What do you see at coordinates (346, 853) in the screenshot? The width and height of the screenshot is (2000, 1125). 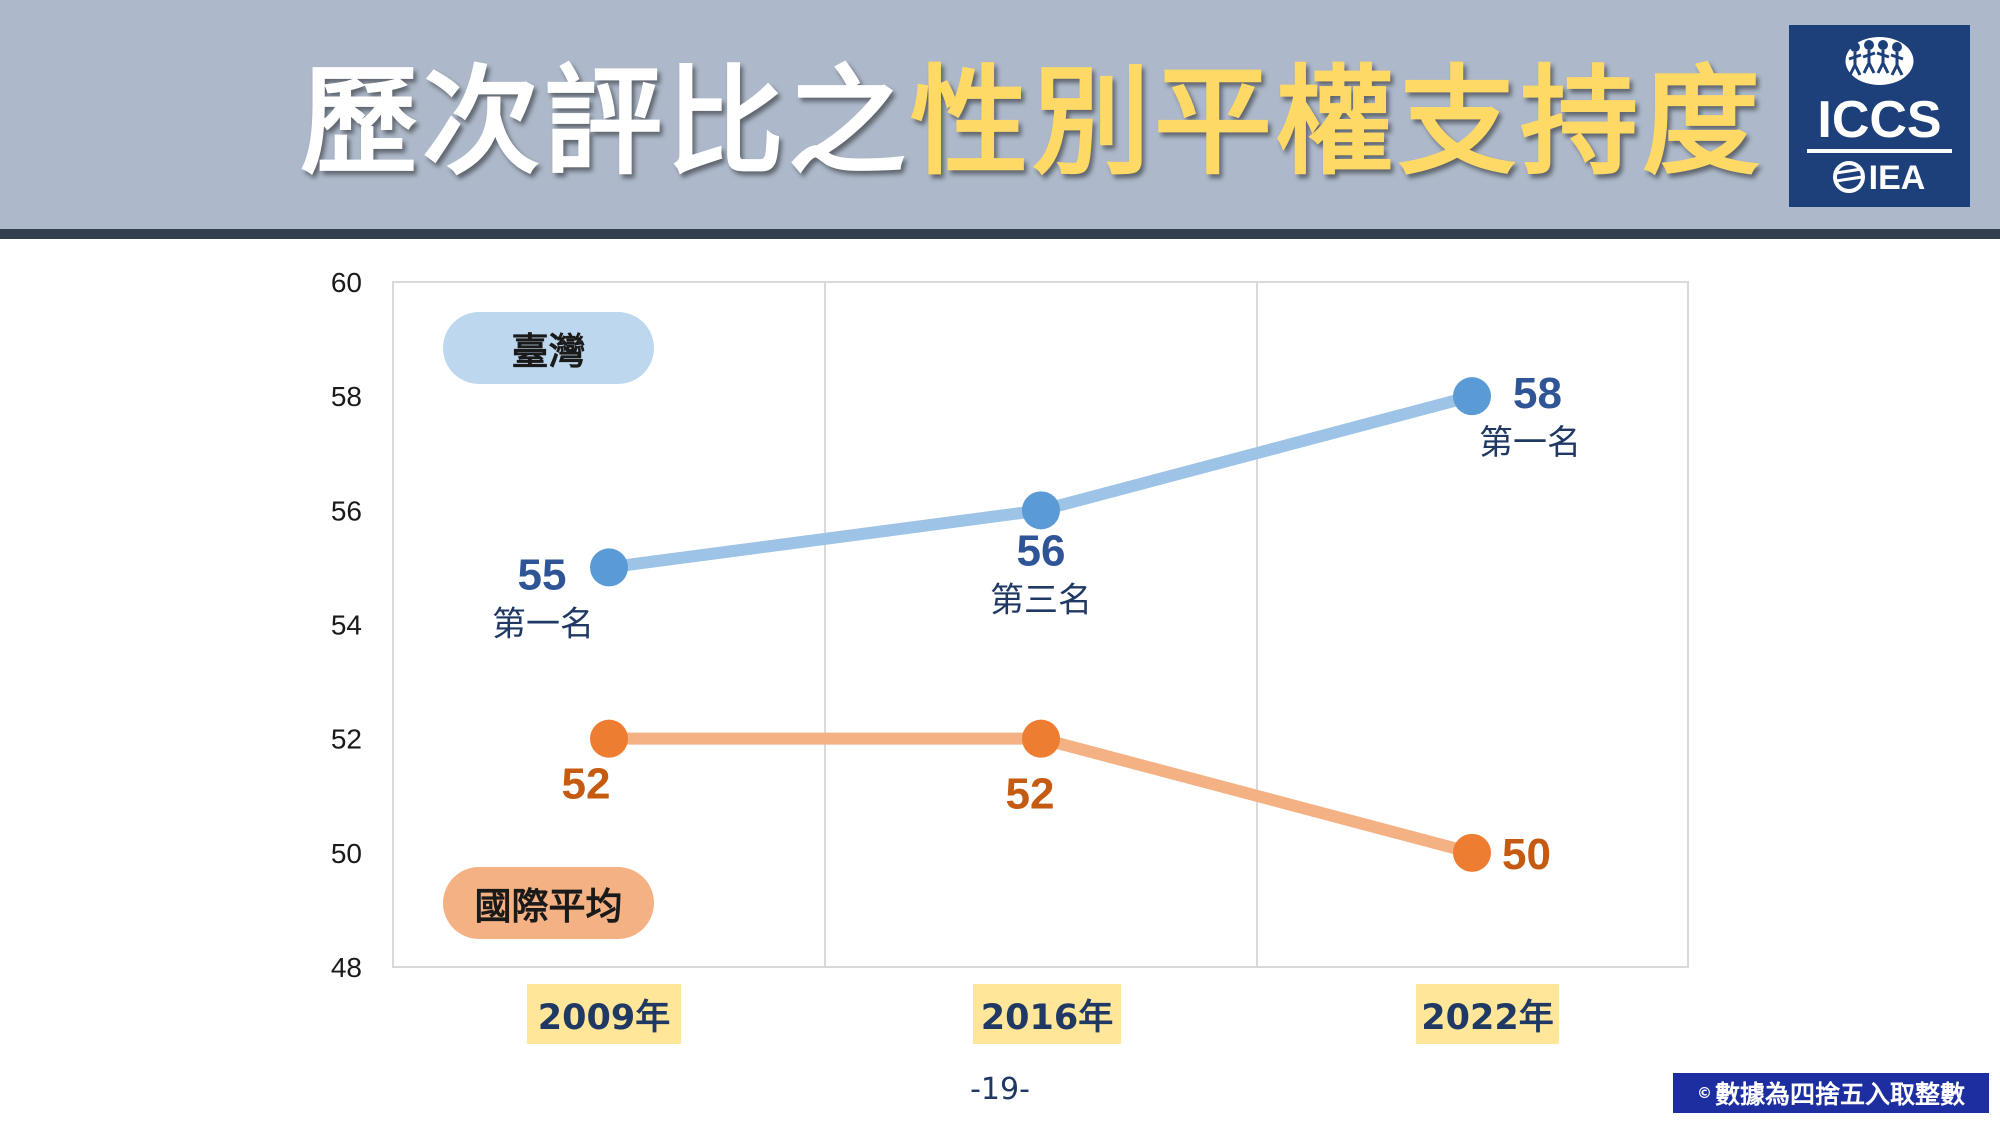 I see `y-tick-label-50: 50` at bounding box center [346, 853].